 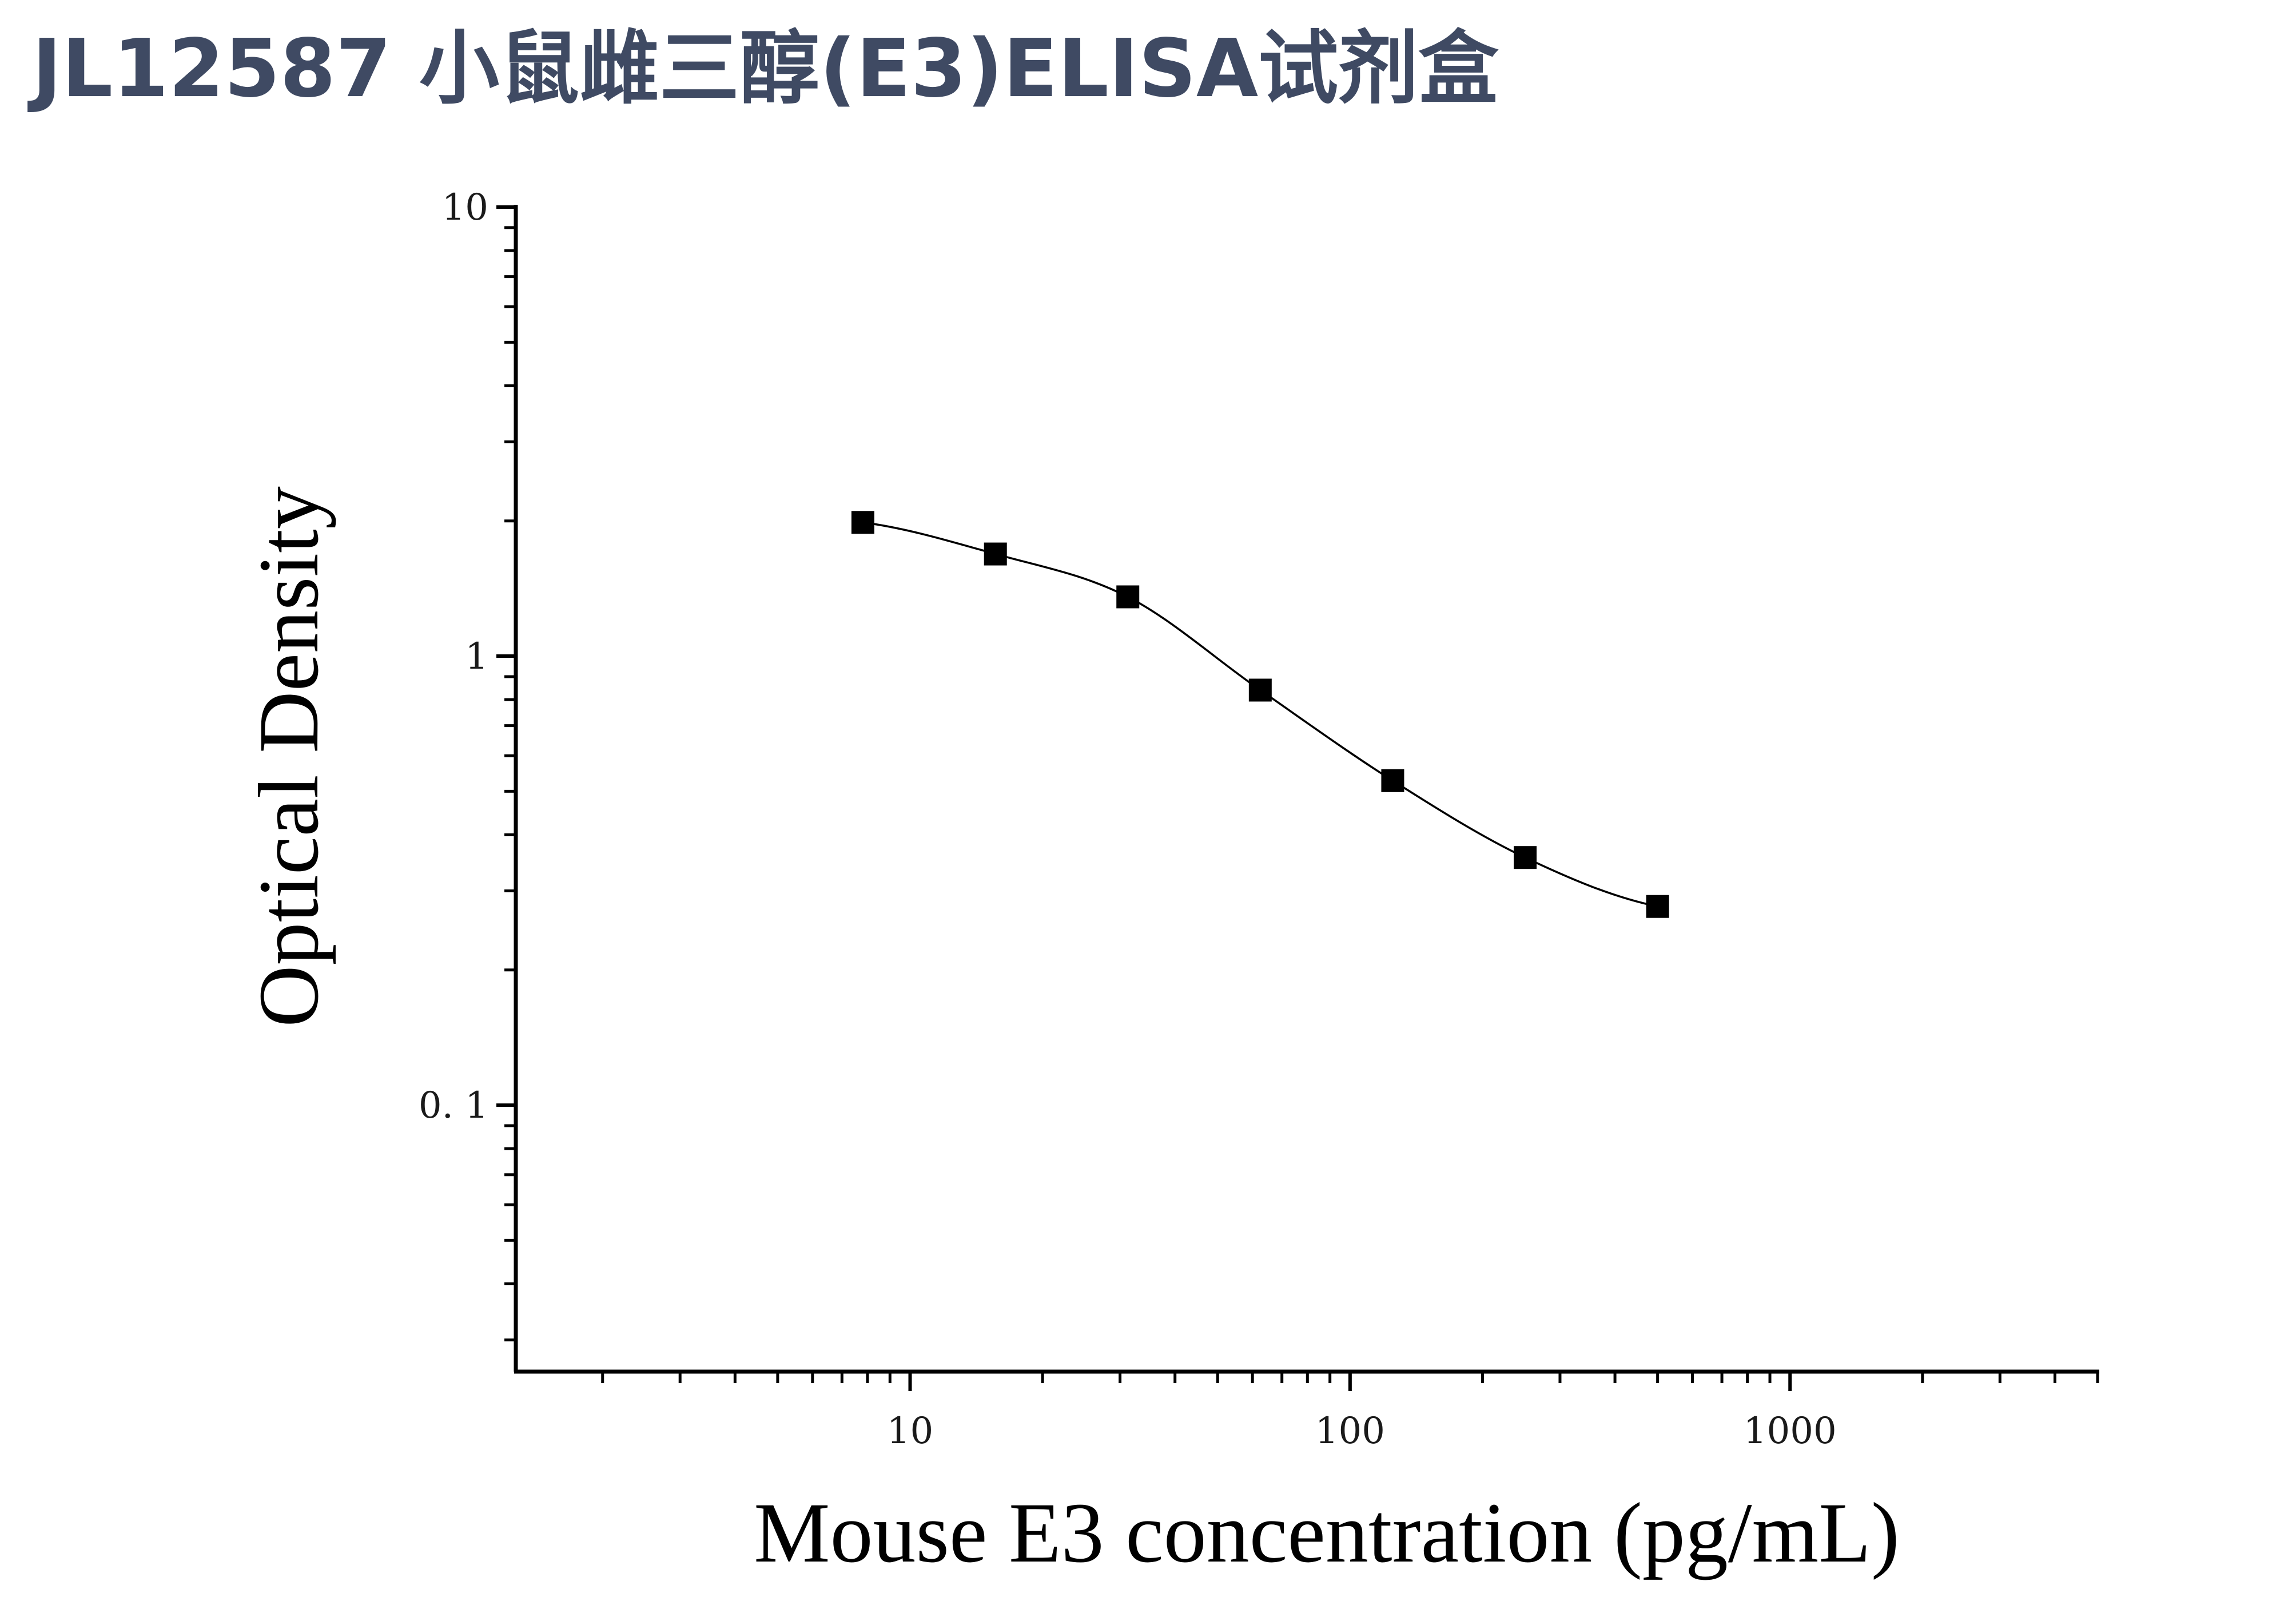 I want to click on data-points, so click(x=1260, y=714).